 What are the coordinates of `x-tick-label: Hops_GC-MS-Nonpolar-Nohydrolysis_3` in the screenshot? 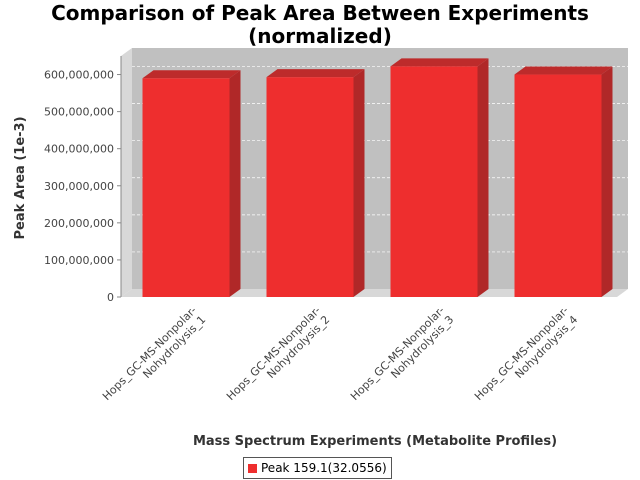 It's located at (402, 358).